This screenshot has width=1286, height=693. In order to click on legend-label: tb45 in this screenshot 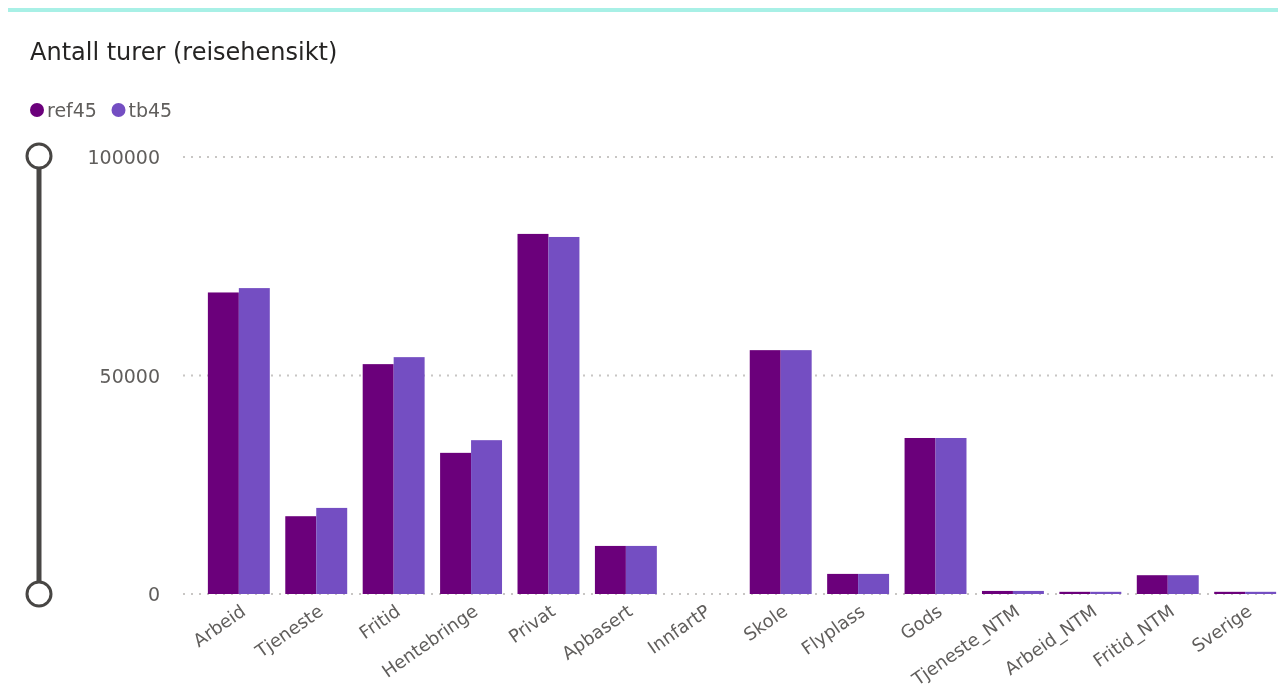, I will do `click(150, 110)`.